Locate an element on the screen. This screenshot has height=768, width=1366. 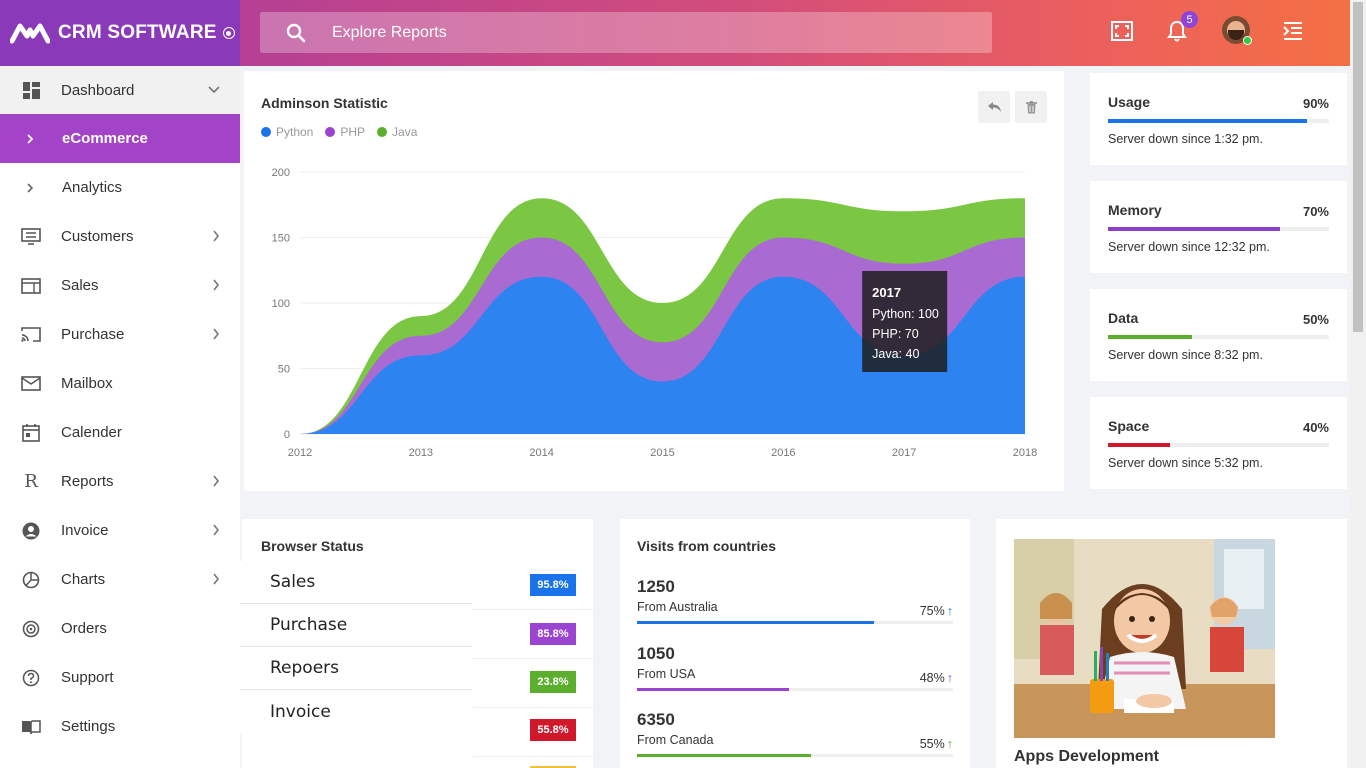
visit-percent-wrap: 75% ↑ is located at coordinates (936, 611).